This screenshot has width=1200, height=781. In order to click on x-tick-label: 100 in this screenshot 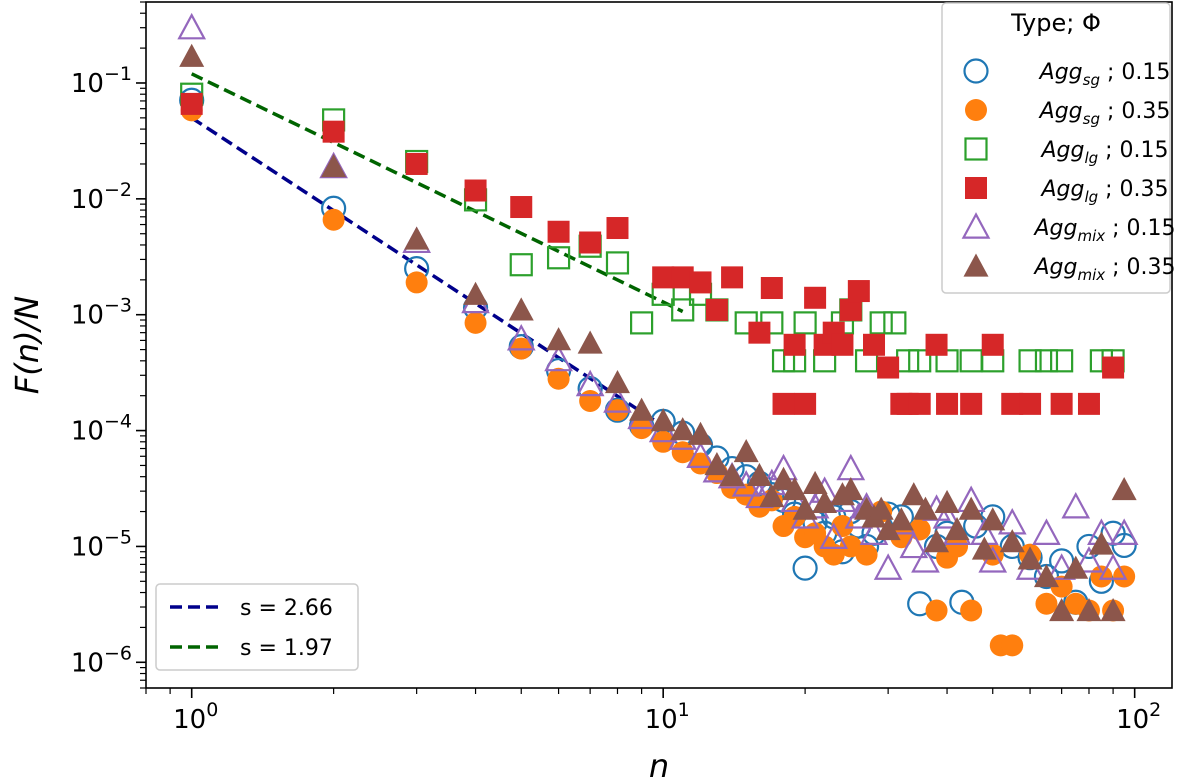, I will do `click(195, 717)`.